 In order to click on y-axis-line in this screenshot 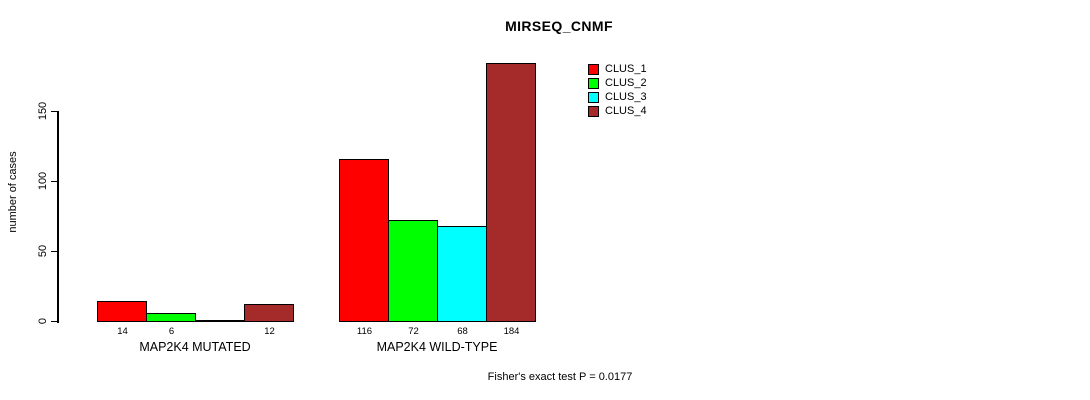, I will do `click(58, 217)`.